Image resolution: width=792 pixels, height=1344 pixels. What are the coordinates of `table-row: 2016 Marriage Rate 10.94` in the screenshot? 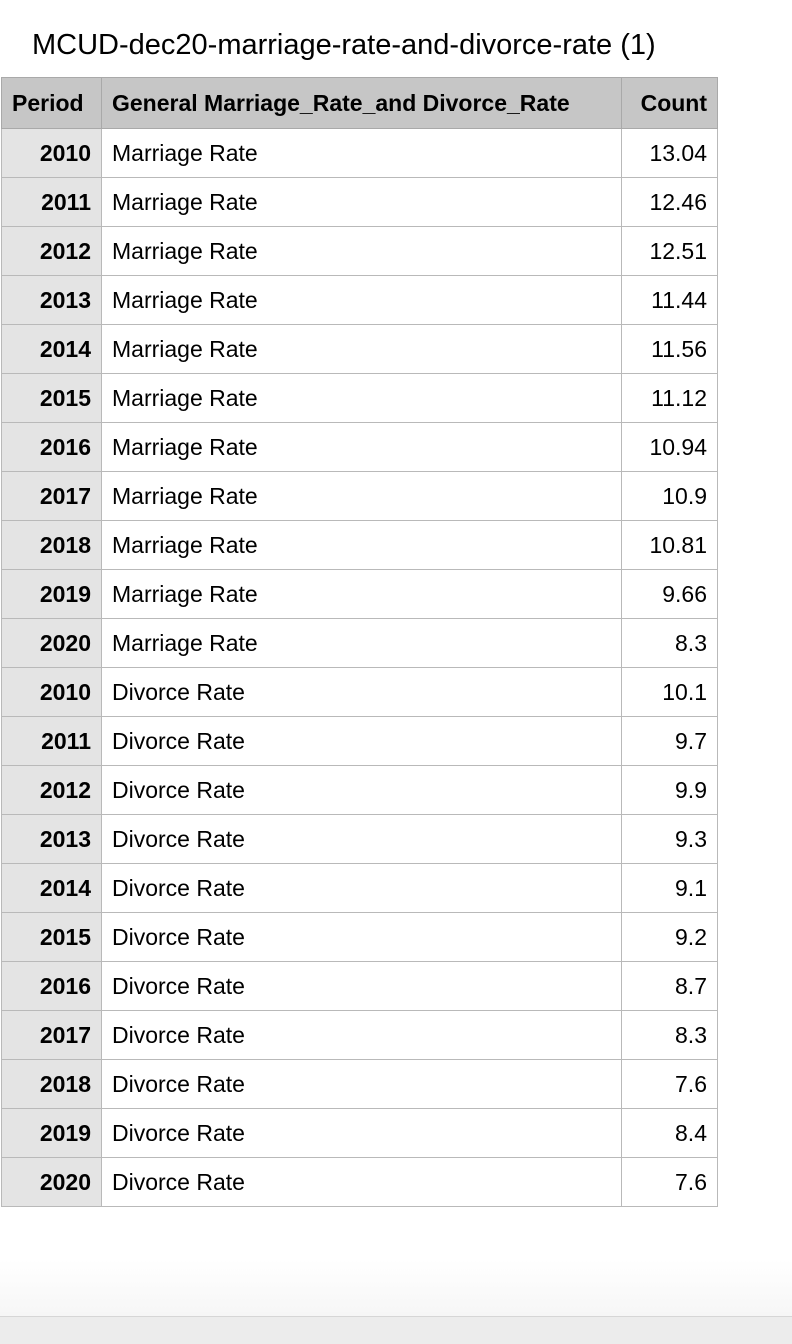 It's located at (359, 447).